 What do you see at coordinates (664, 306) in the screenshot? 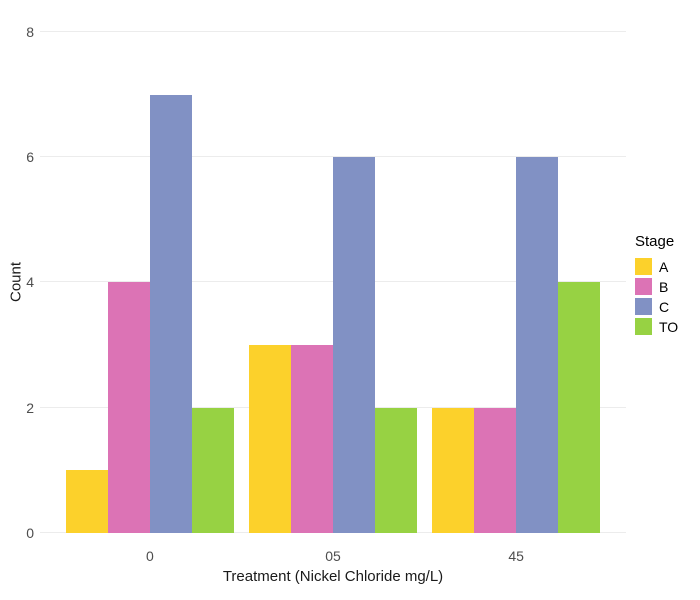
I see `legend-label-C: C` at bounding box center [664, 306].